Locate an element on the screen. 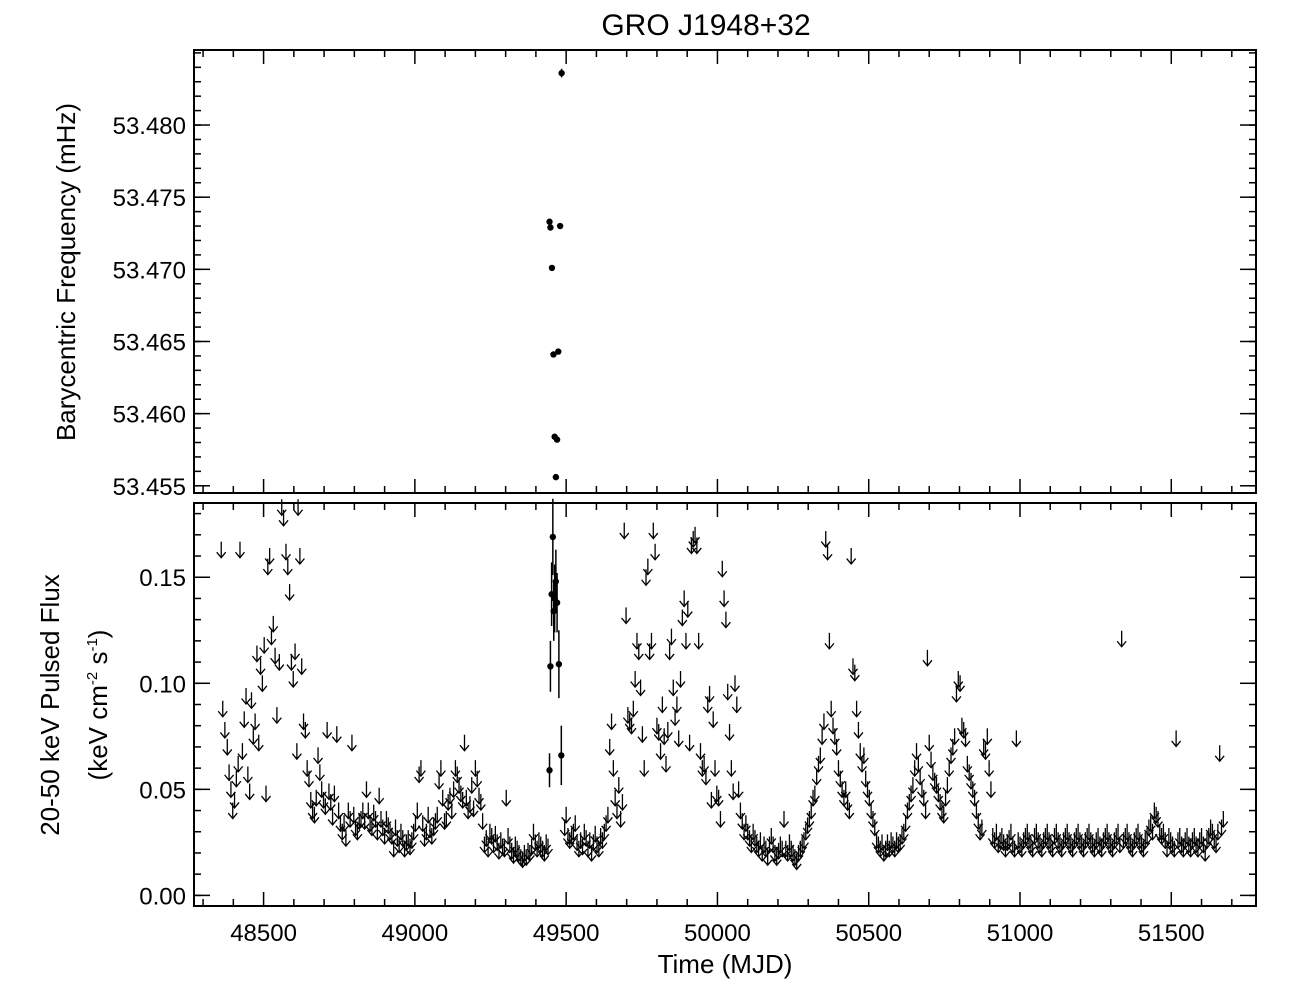 This screenshot has height=1008, width=1296. y-tick-label: 53.470 is located at coordinates (149, 270).